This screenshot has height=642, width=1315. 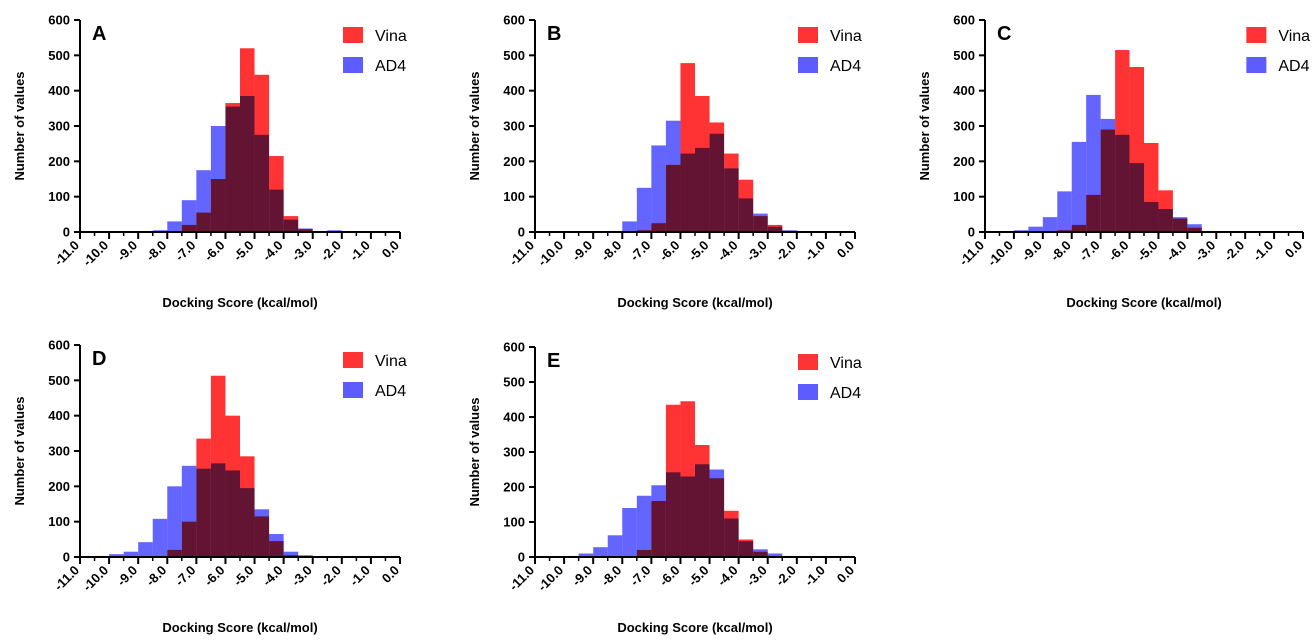 I want to click on y-axis-title: Number of values, so click(x=924, y=125).